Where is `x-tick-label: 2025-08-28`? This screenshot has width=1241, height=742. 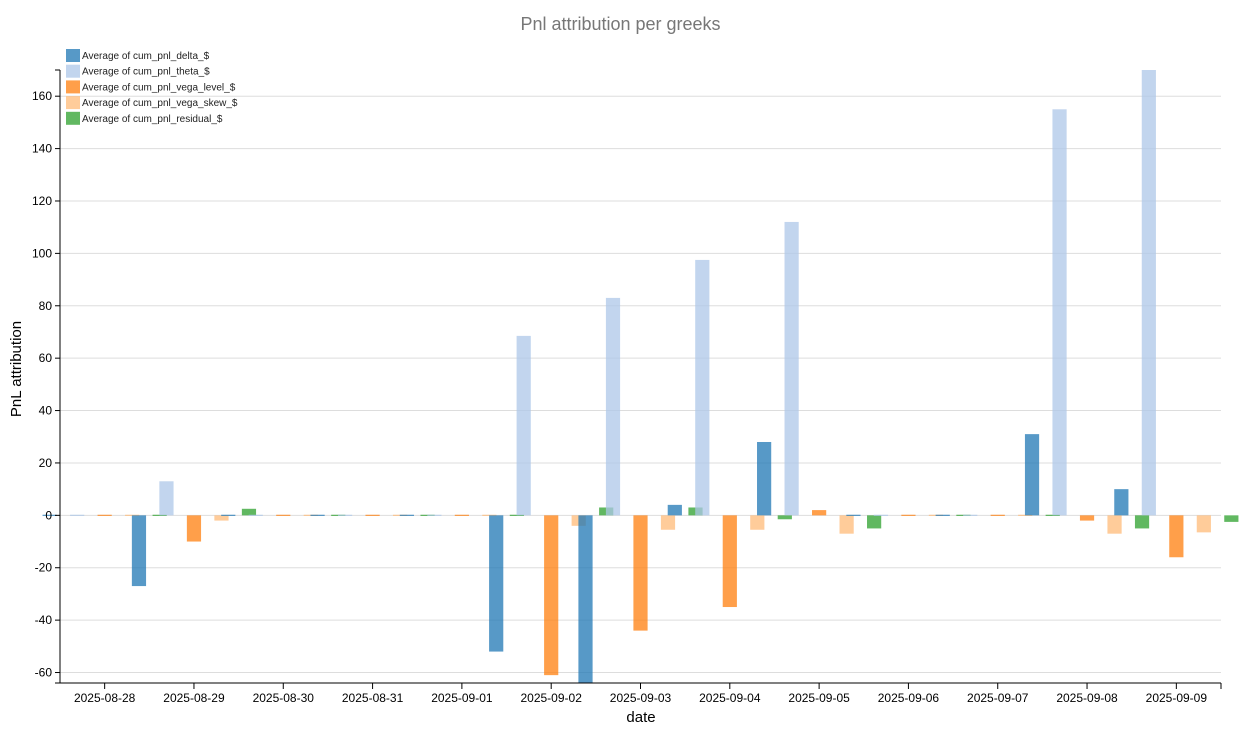 x-tick-label: 2025-08-28 is located at coordinates (105, 698).